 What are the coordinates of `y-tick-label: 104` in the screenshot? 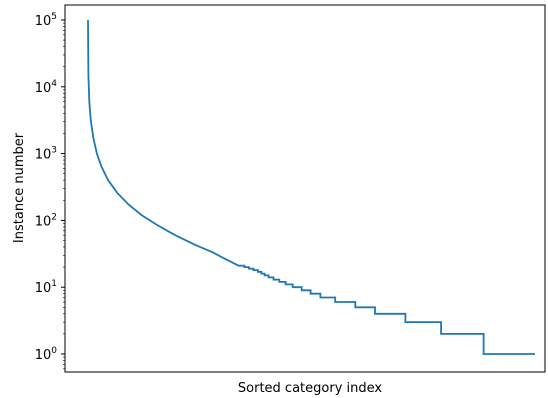 It's located at (46, 87).